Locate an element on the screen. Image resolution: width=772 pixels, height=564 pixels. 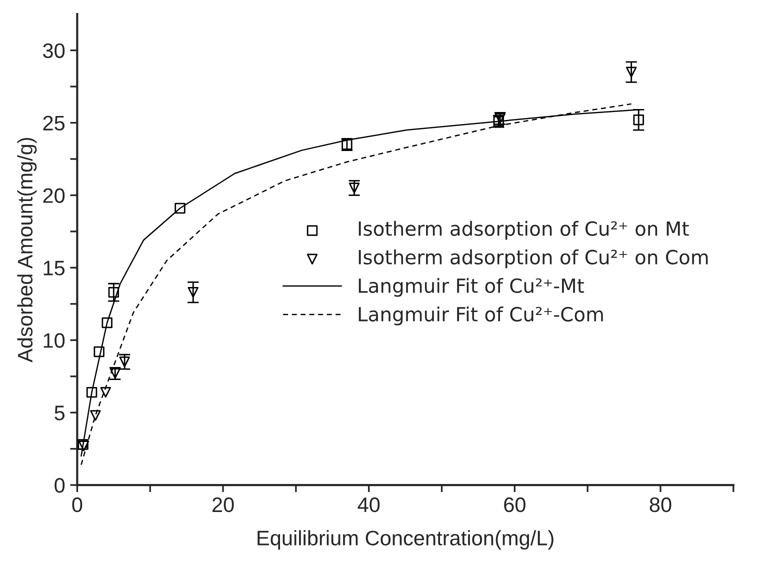
y-tick-label: 10 is located at coordinates (54, 340).